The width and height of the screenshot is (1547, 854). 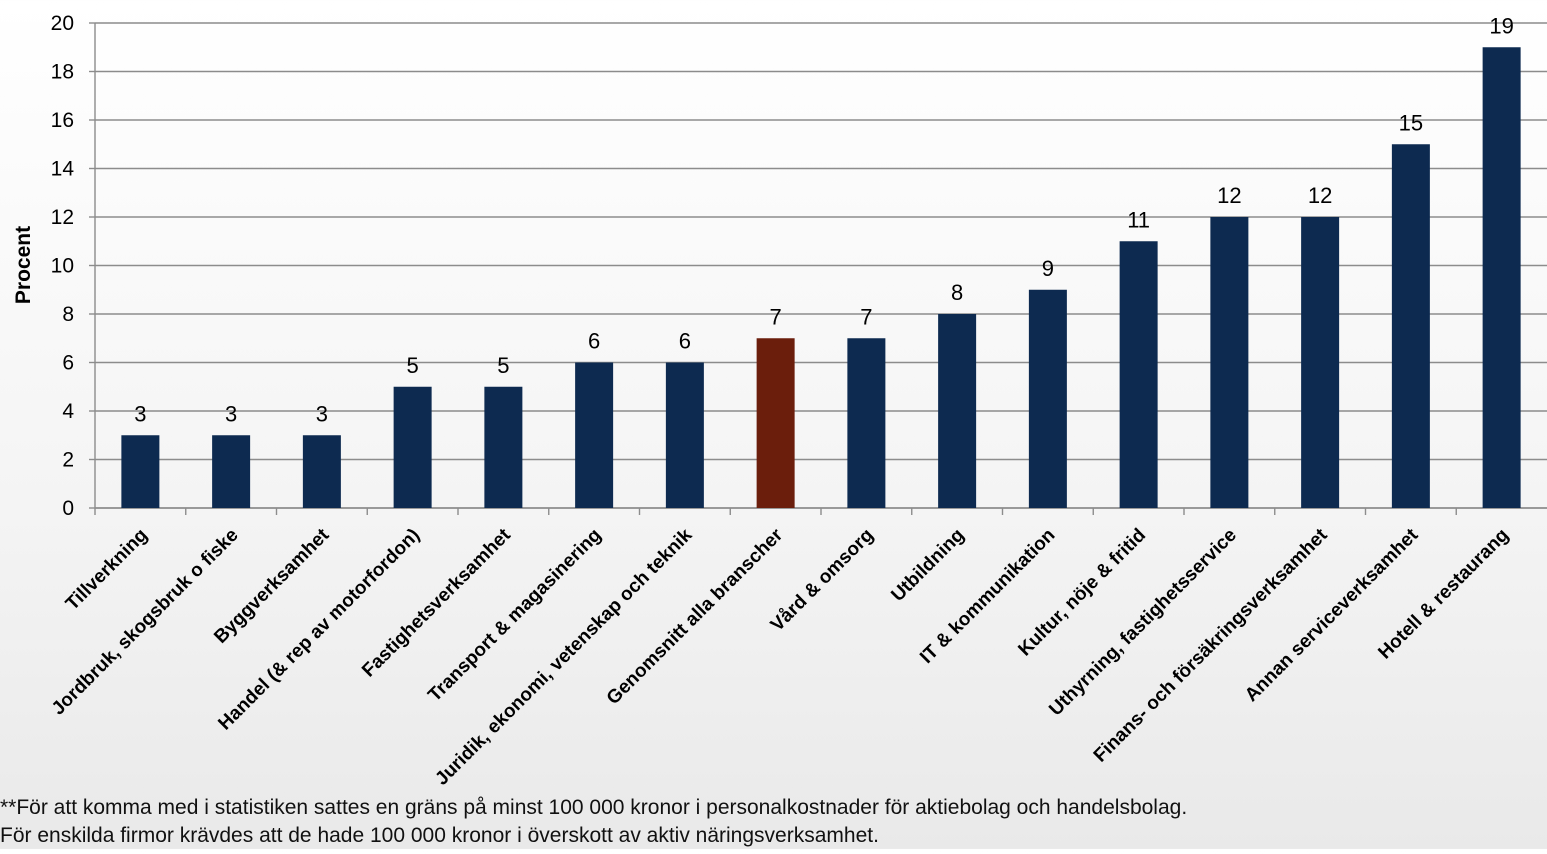 What do you see at coordinates (1332, 615) in the screenshot?
I see `x-tick-label: Annan serviceverksamhet` at bounding box center [1332, 615].